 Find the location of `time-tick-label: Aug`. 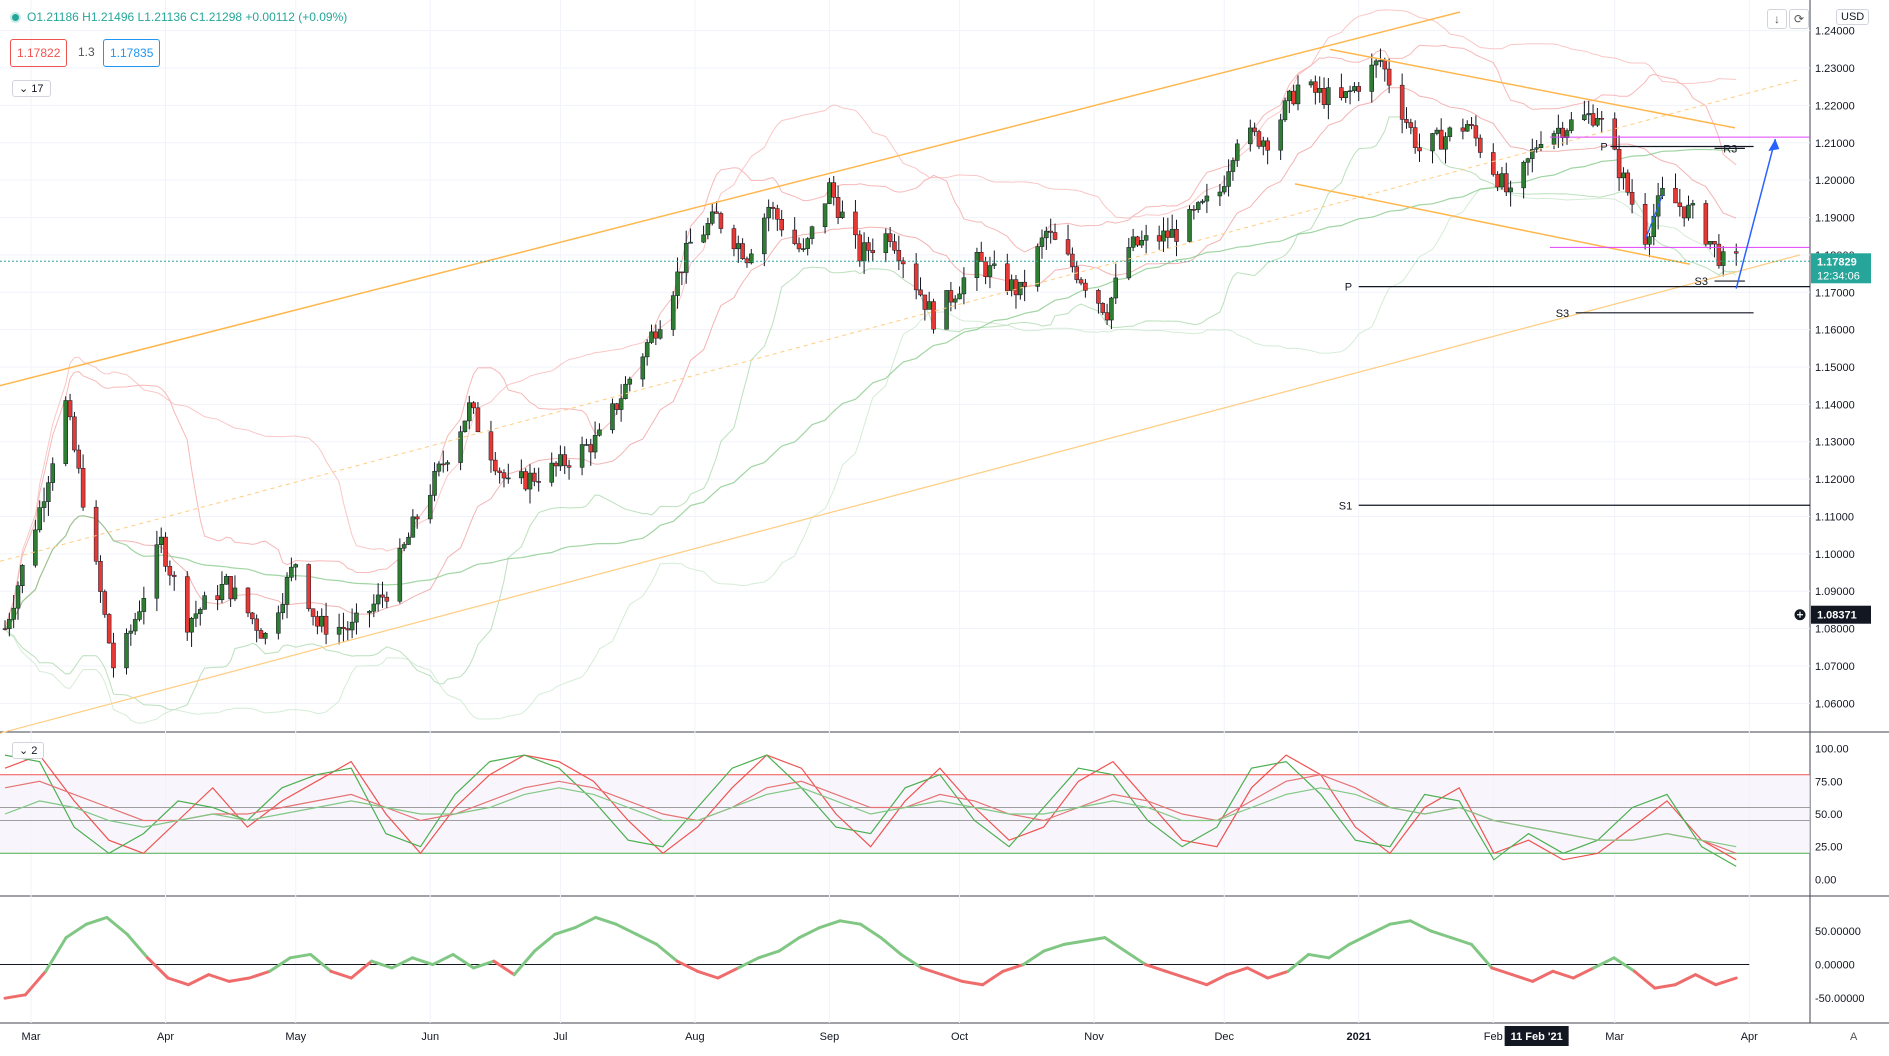

time-tick-label: Aug is located at coordinates (695, 1037).